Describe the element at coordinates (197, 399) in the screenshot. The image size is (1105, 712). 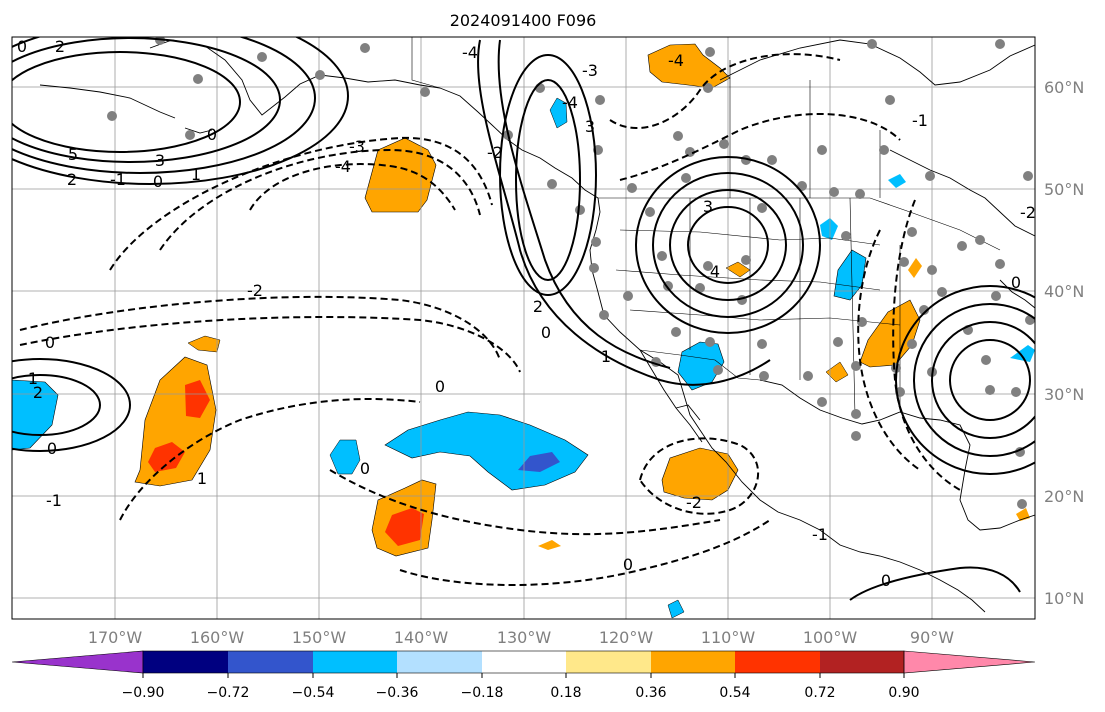
I see `shade-positive-hawaii-west-strong1` at that location.